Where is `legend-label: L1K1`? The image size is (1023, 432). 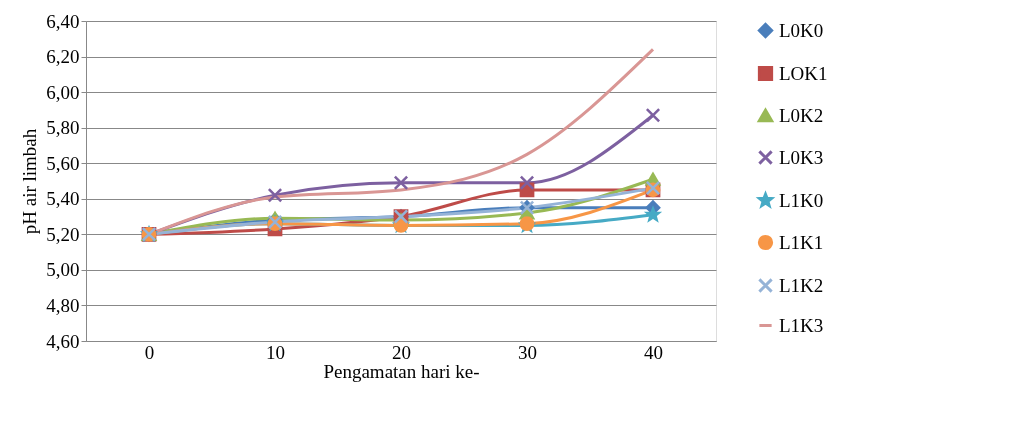
legend-label: L1K1 is located at coordinates (801, 242).